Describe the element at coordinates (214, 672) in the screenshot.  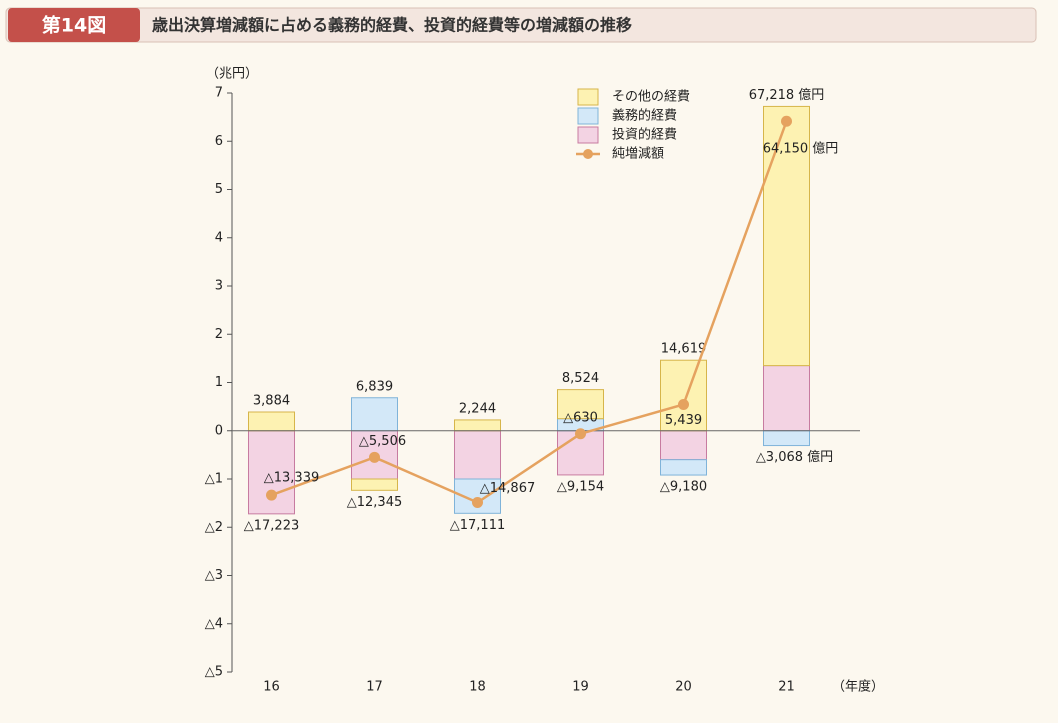
I see `y-tick-label: △5` at that location.